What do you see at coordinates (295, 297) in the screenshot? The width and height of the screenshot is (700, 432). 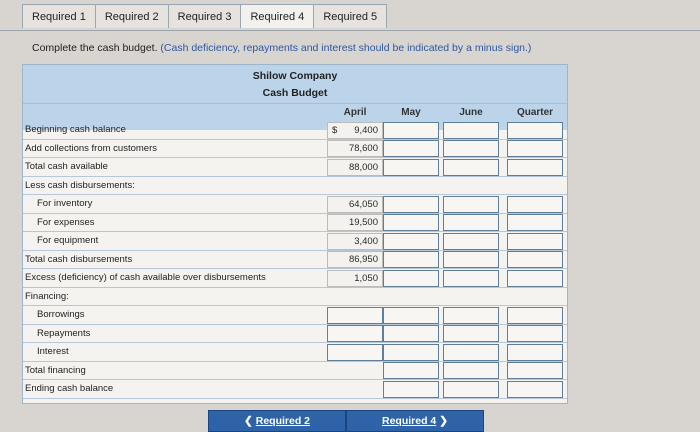 I see `table-row: Financing:` at bounding box center [295, 297].